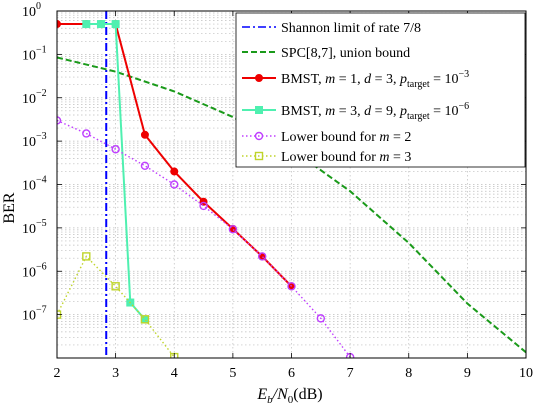 The height and width of the screenshot is (407, 540). I want to click on y-tick-label: 10⁻⁶, so click(34, 270).